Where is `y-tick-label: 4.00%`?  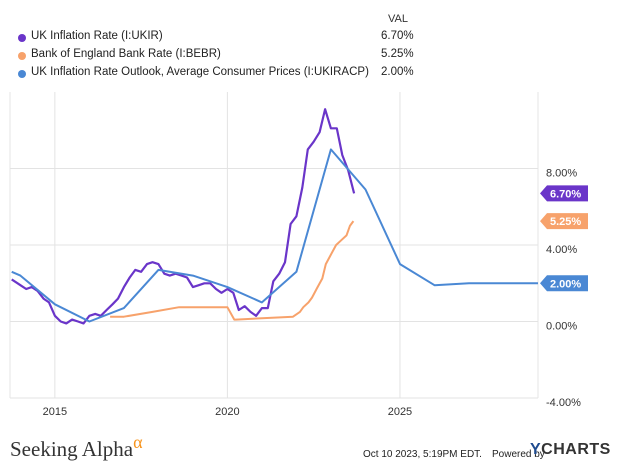
y-tick-label: 4.00% is located at coordinates (561, 250).